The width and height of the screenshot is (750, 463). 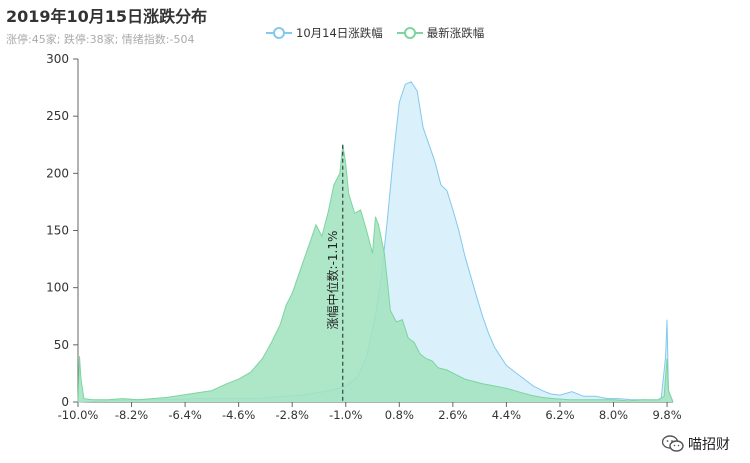 What do you see at coordinates (238, 415) in the screenshot?
I see `x-tick-label: -4.6%` at bounding box center [238, 415].